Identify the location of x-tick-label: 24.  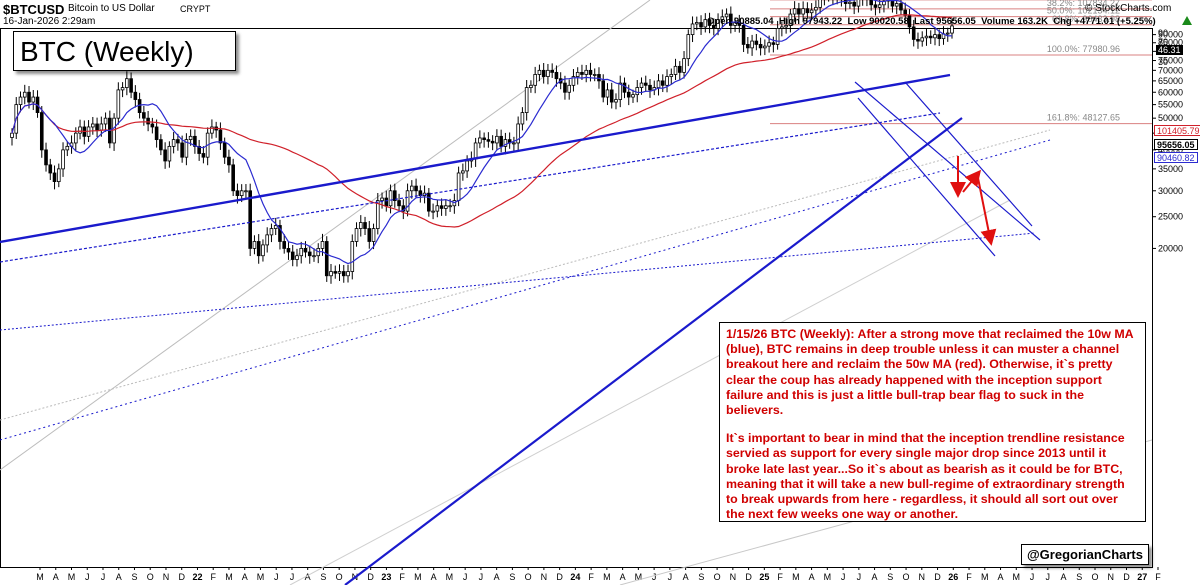
(575, 577).